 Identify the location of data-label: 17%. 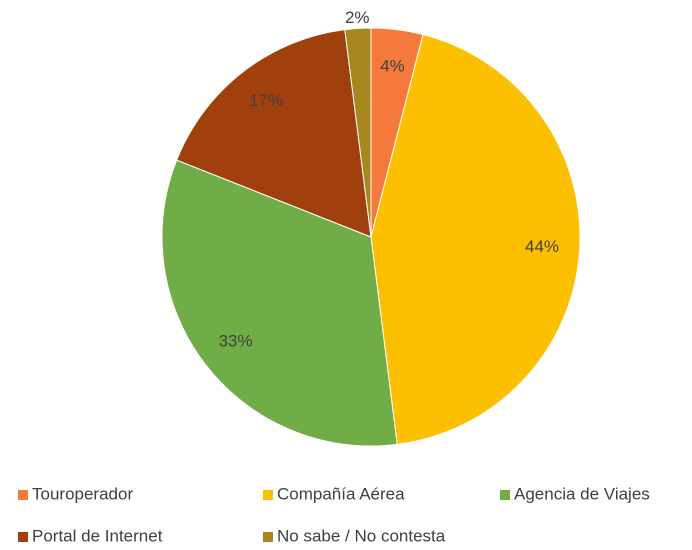
(266, 100).